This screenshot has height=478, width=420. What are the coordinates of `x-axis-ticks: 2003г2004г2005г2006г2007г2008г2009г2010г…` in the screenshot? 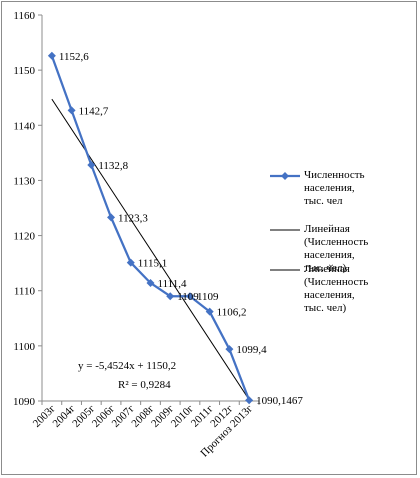 It's located at (145, 430).